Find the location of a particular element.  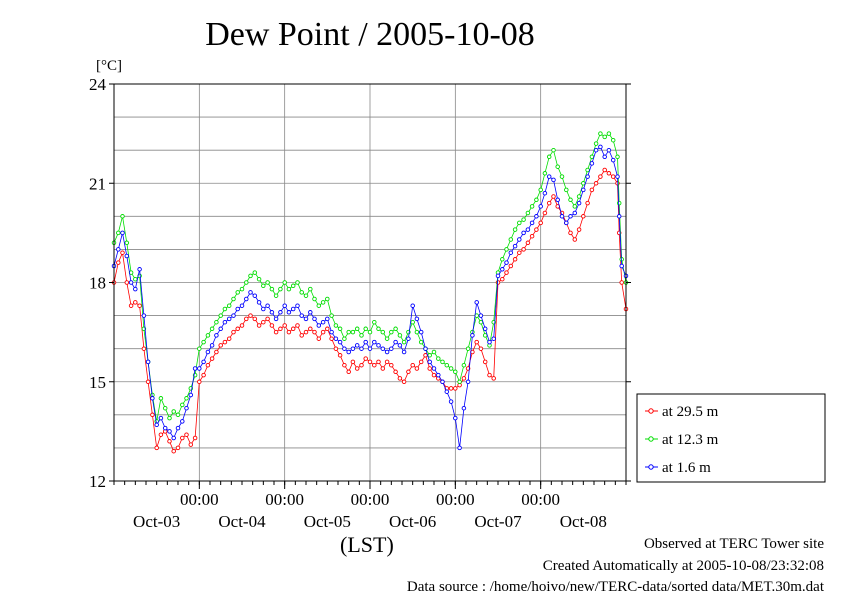

x-axis-label: (LST) is located at coordinates (367, 544).